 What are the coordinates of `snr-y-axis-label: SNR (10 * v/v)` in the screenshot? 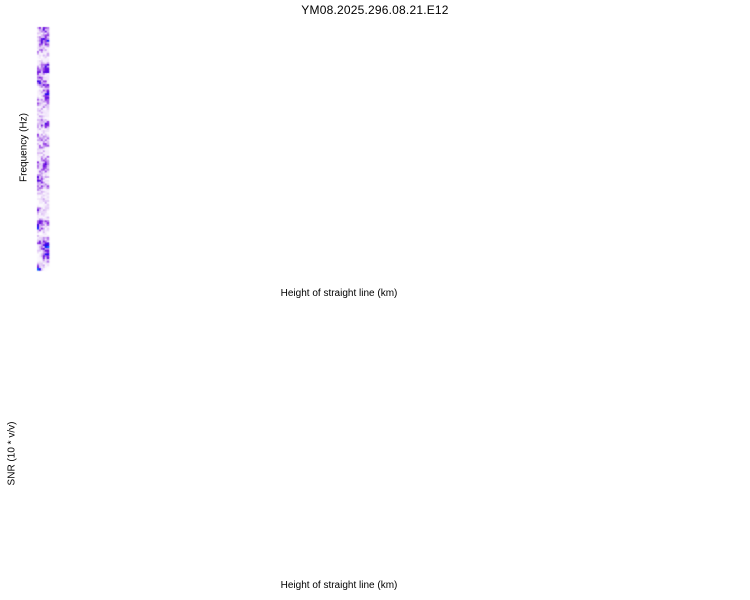 It's located at (12, 453).